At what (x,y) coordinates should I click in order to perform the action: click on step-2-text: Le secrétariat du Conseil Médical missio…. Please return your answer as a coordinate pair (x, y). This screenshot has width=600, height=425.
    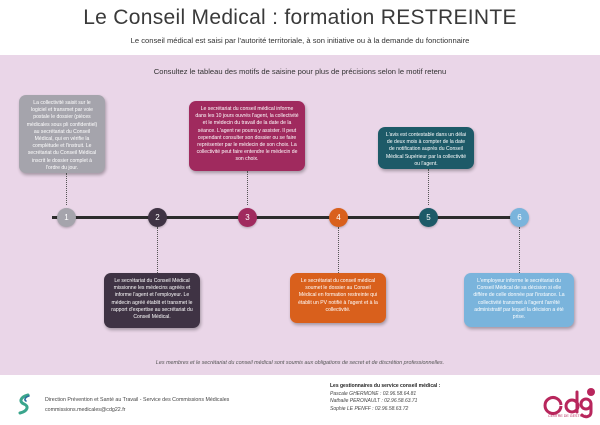
    Looking at the image, I should click on (152, 299).